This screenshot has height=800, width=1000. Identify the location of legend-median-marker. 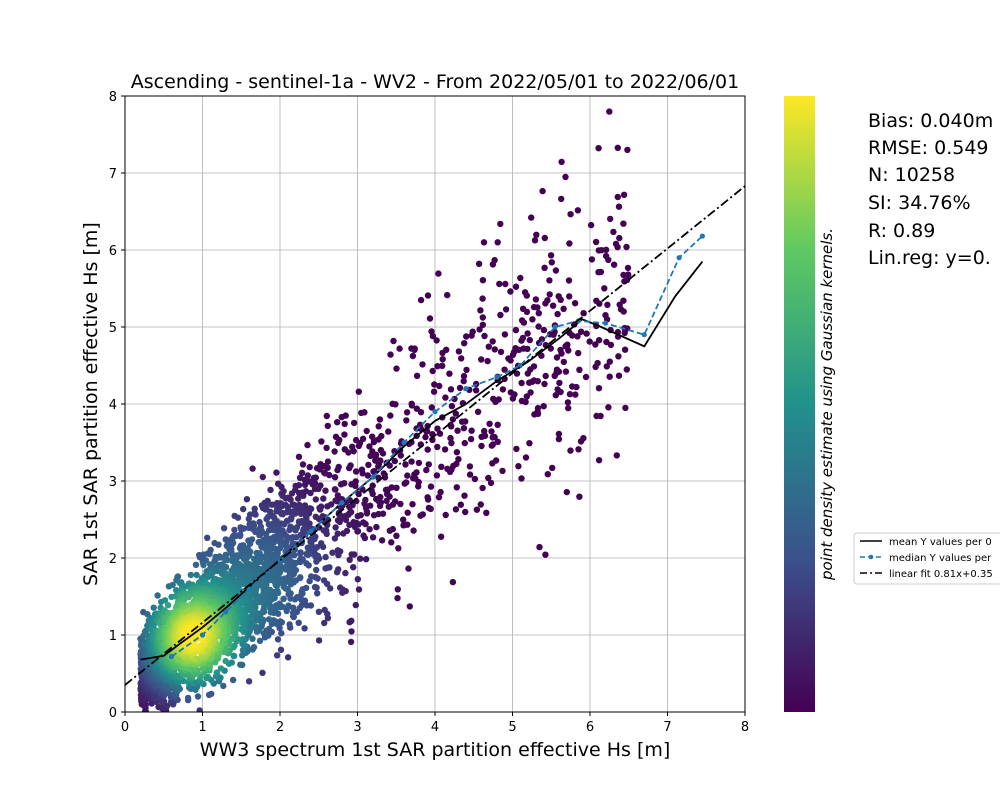
(871, 557).